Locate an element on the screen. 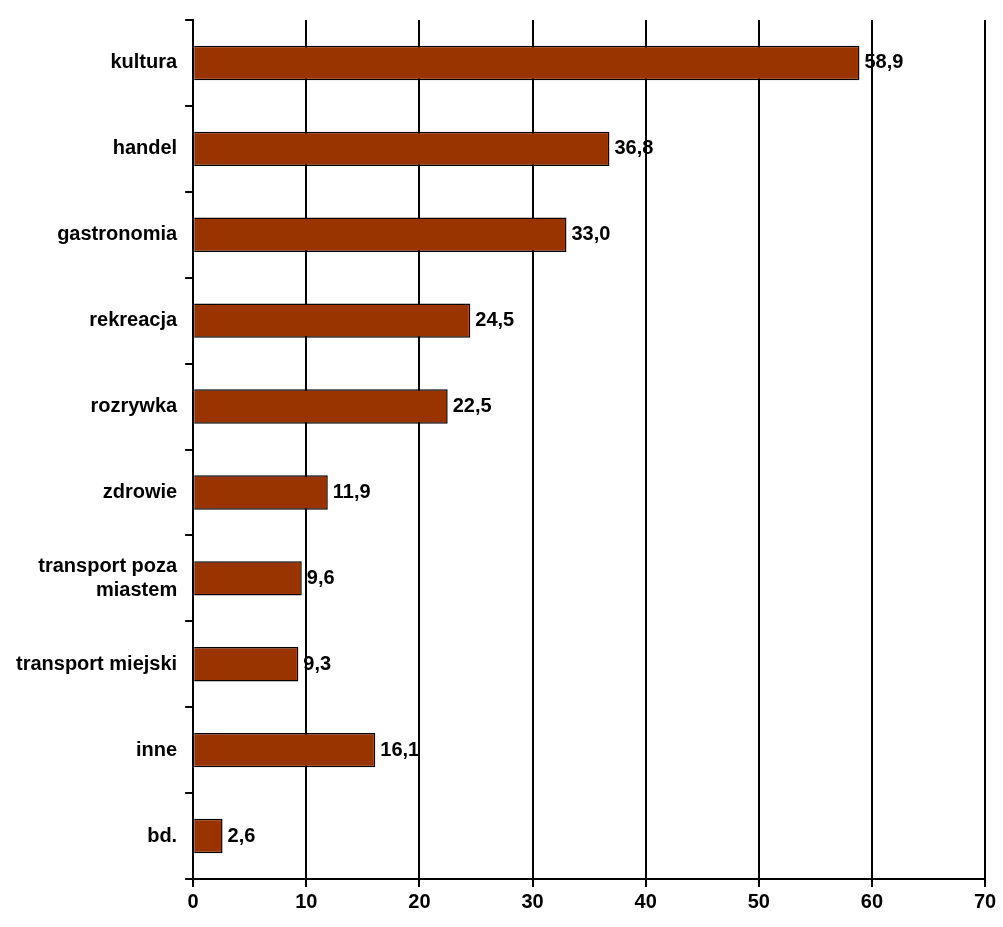 The width and height of the screenshot is (1003, 927). x-tick-label: 50 is located at coordinates (758, 900).